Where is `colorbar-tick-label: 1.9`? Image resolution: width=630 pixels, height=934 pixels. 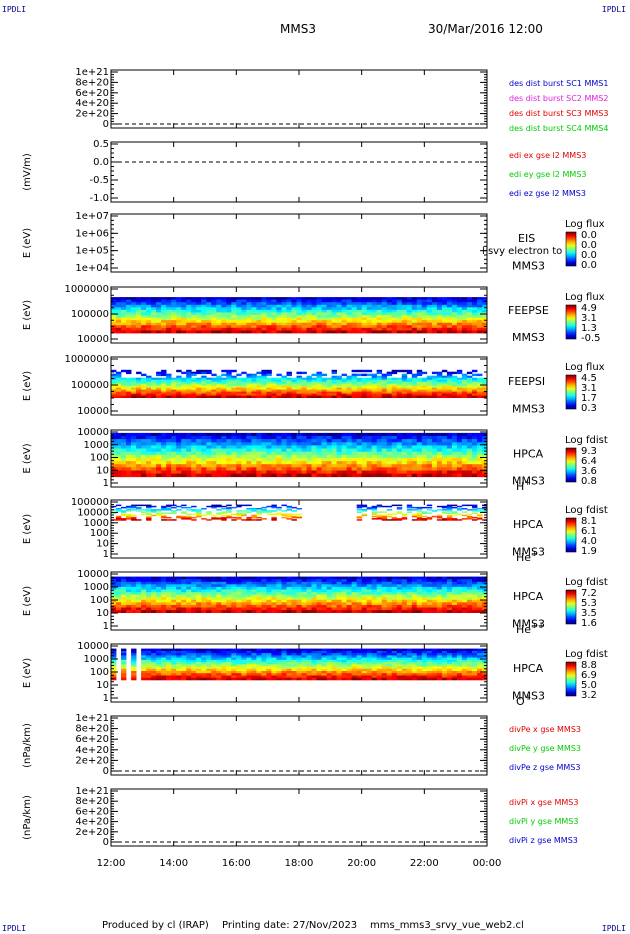 colorbar-tick-label: 1.9 is located at coordinates (589, 551).